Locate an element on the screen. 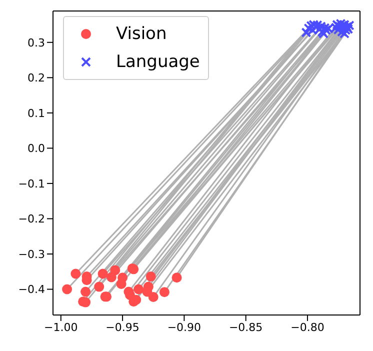 This screenshot has height=351, width=373. x-tick-label: −0.85 is located at coordinates (245, 327).